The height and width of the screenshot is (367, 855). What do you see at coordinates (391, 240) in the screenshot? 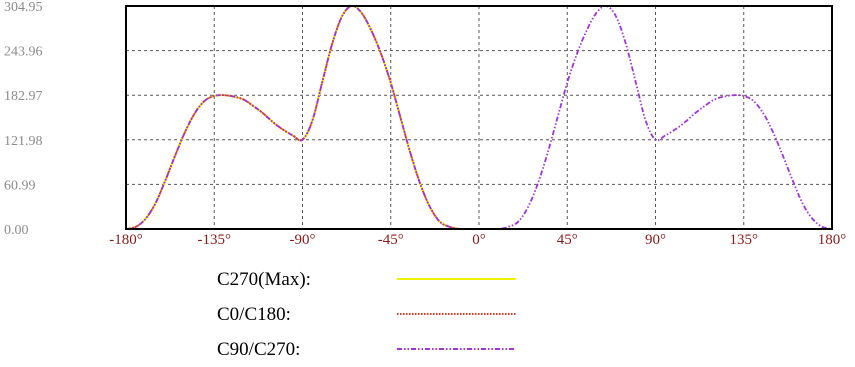
I see `x-tick-label: -45°` at bounding box center [391, 240].